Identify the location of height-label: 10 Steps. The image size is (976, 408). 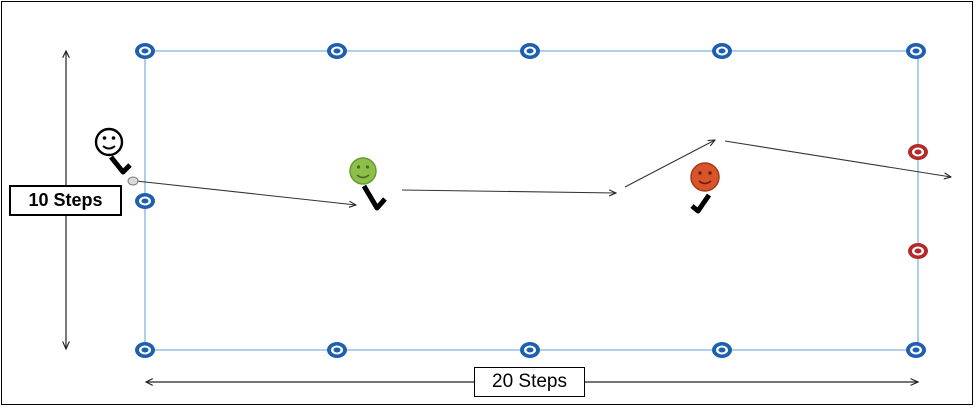
(65, 200).